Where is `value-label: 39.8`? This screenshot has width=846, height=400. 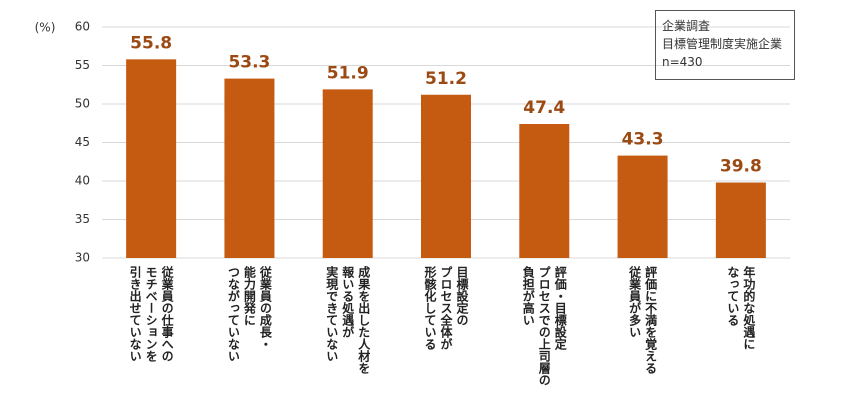 value-label: 39.8 is located at coordinates (741, 167).